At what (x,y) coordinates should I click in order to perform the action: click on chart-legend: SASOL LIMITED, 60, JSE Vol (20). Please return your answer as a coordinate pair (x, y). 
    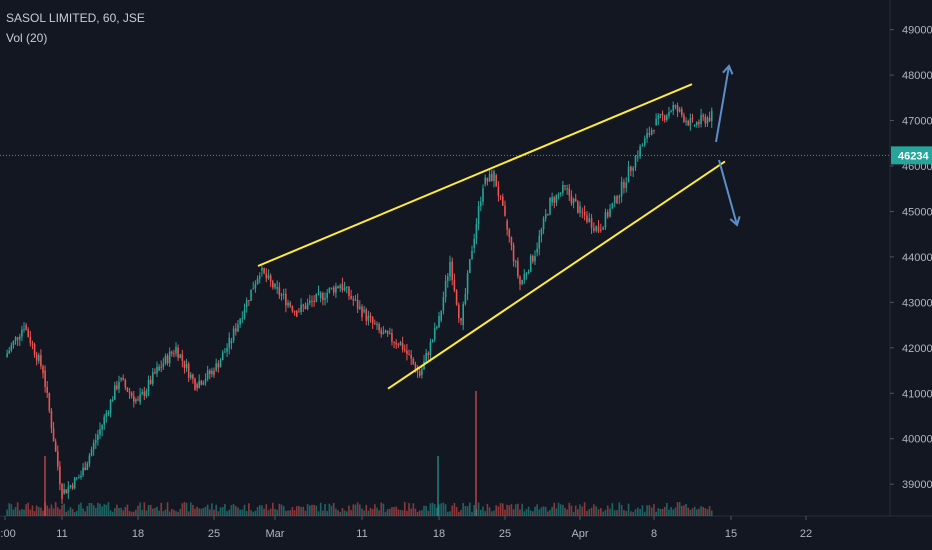
    Looking at the image, I should click on (75, 28).